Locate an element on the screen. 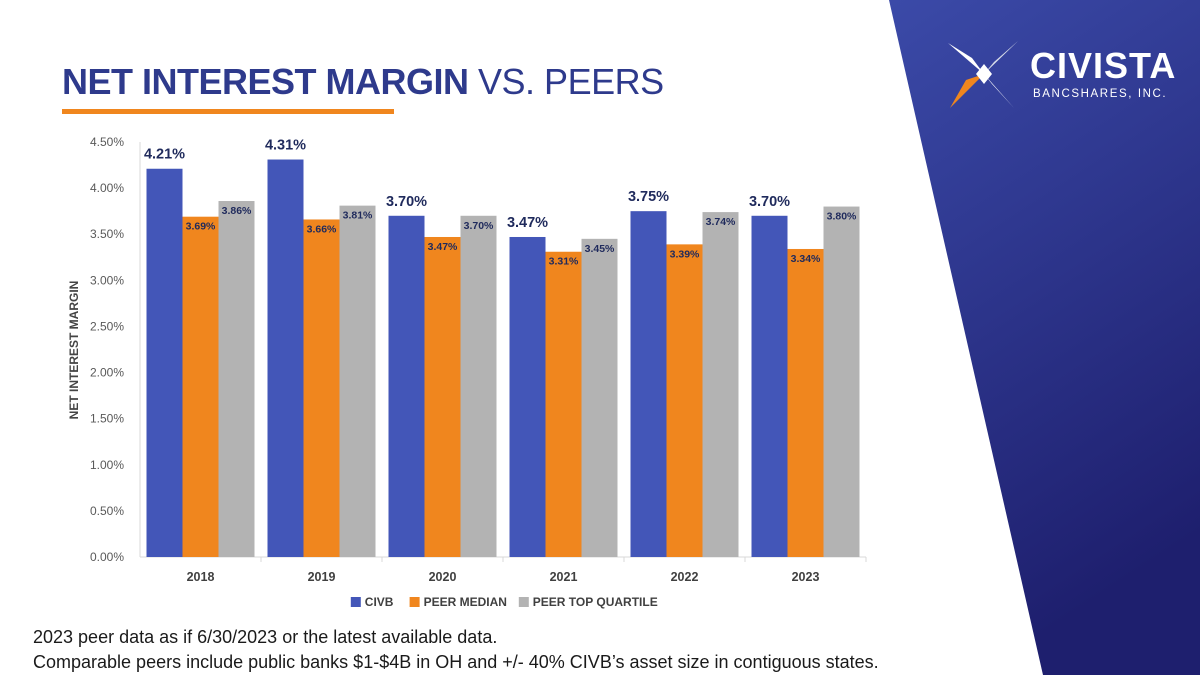 The width and height of the screenshot is (1200, 675). bar-peer-median-2020 is located at coordinates (442, 396).